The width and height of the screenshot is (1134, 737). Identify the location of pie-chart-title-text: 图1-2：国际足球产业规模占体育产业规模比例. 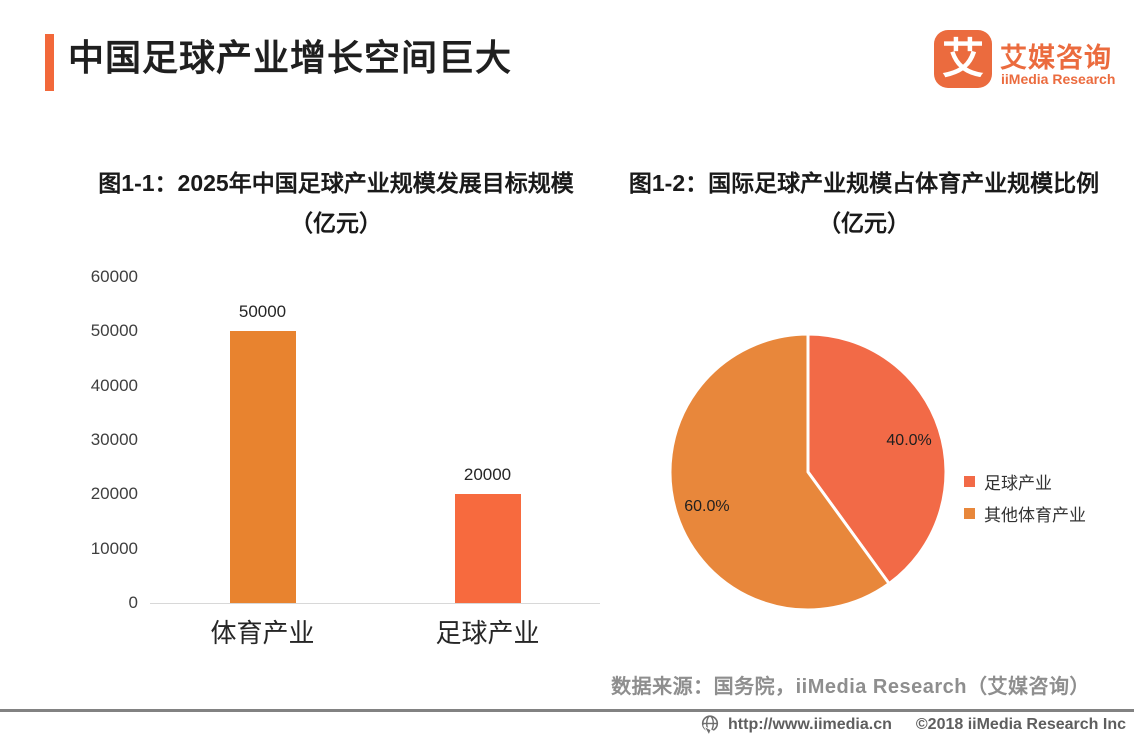
(864, 183).